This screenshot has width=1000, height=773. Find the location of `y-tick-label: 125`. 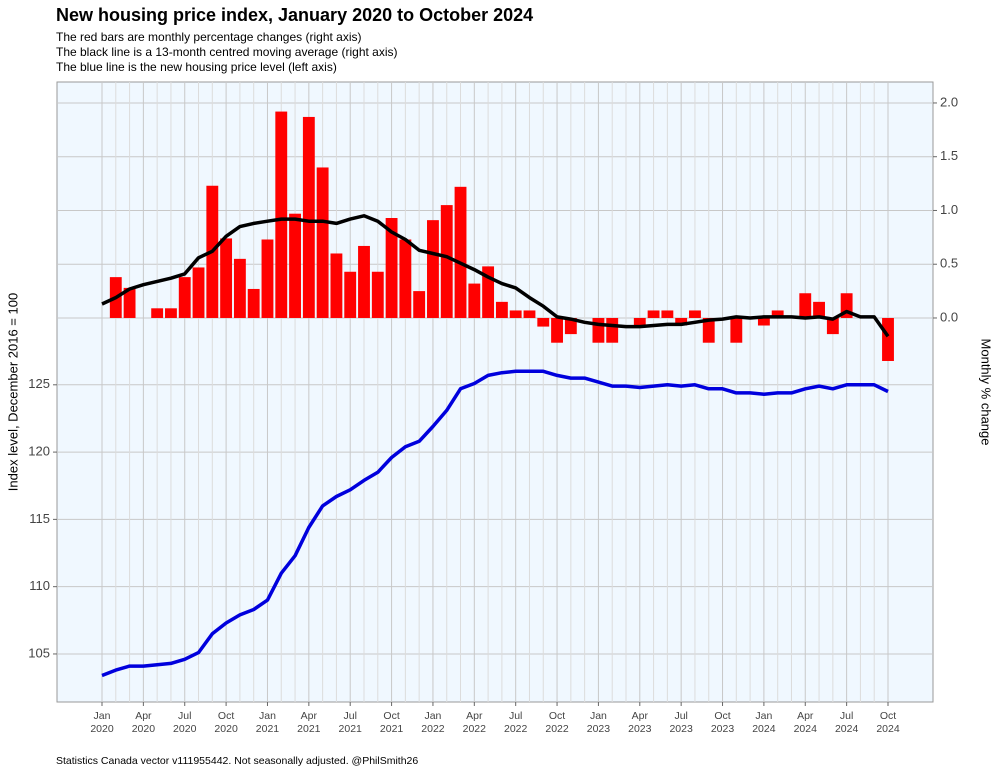

y-tick-label: 125 is located at coordinates (39, 383).